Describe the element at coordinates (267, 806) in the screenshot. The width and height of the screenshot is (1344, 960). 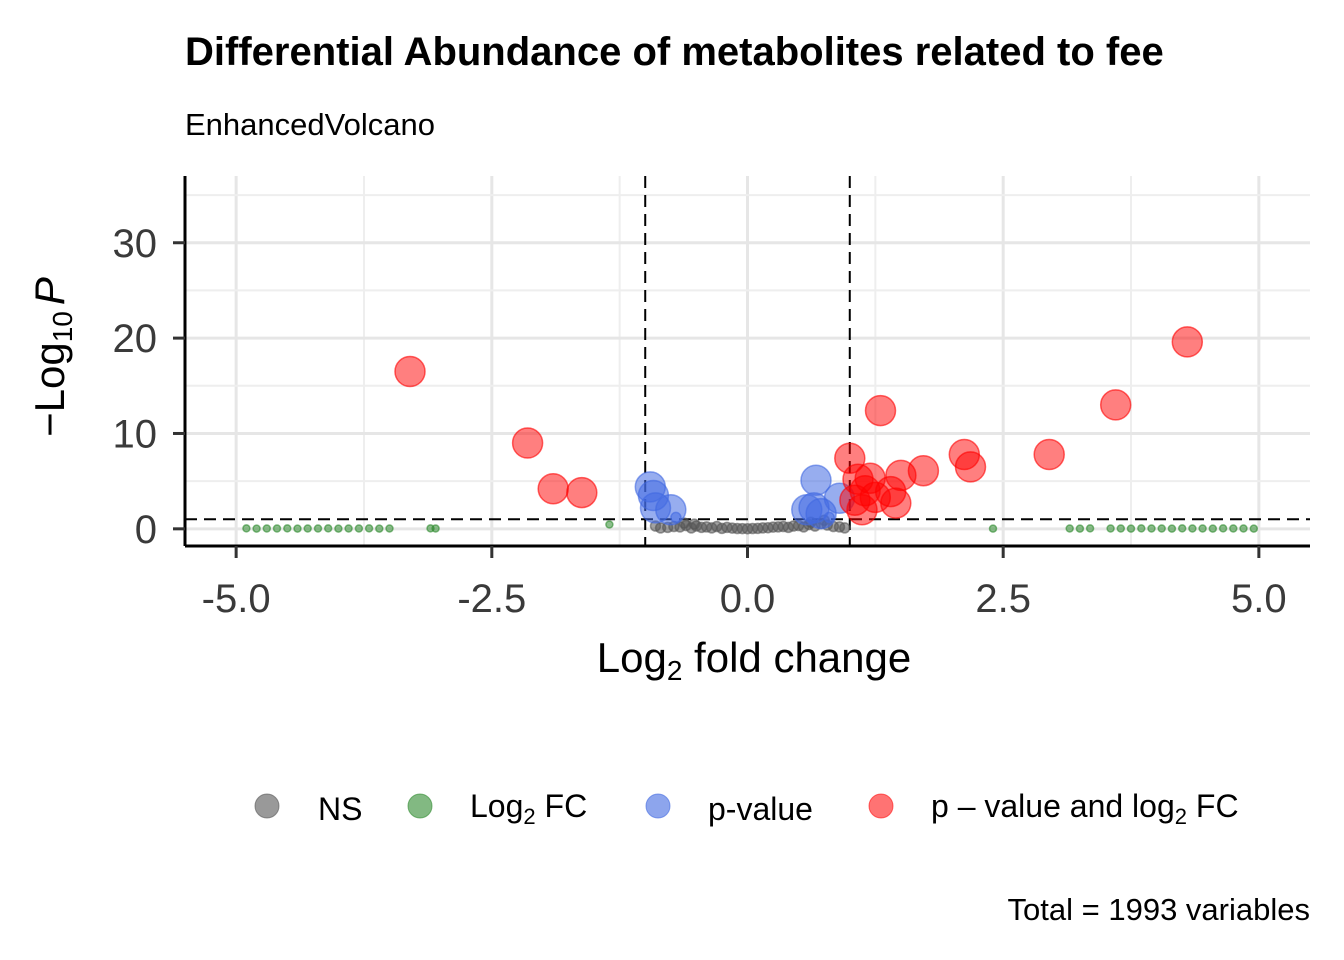
I see `legend-swatch-ns` at that location.